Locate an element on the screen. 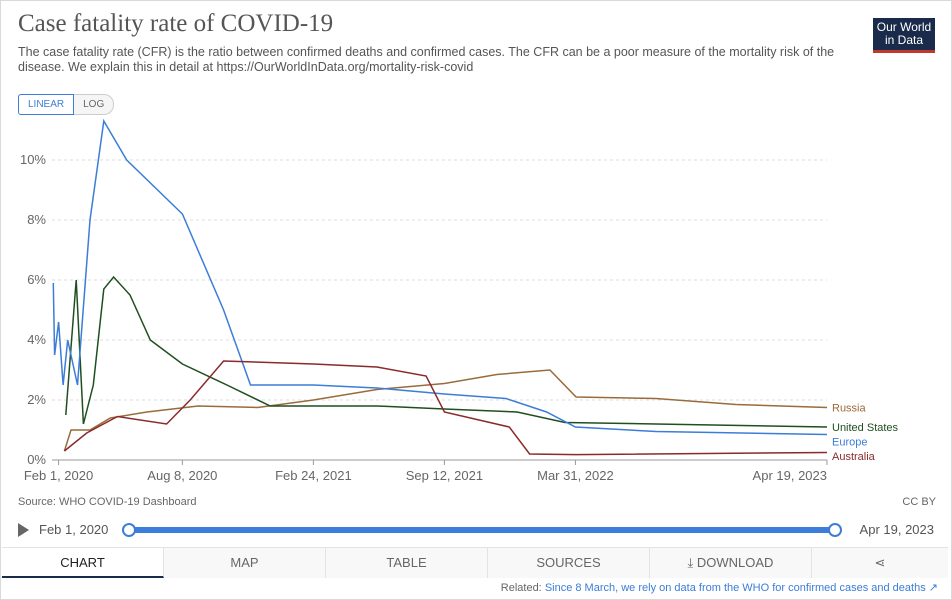 The image size is (952, 600). x-tick-label: Feb 24, 2021 is located at coordinates (313, 475).